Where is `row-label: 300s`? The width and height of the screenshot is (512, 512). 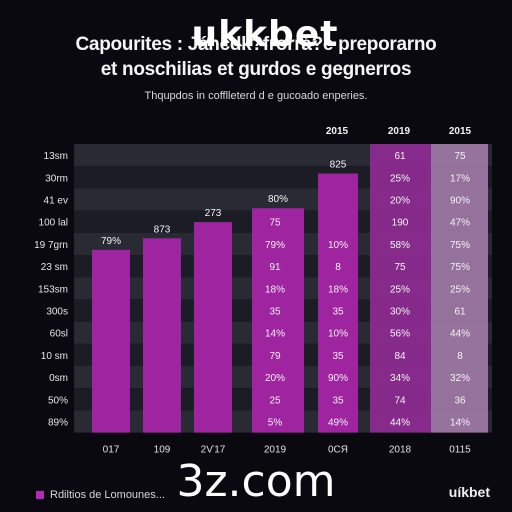
row-label: 300s is located at coordinates (57, 312).